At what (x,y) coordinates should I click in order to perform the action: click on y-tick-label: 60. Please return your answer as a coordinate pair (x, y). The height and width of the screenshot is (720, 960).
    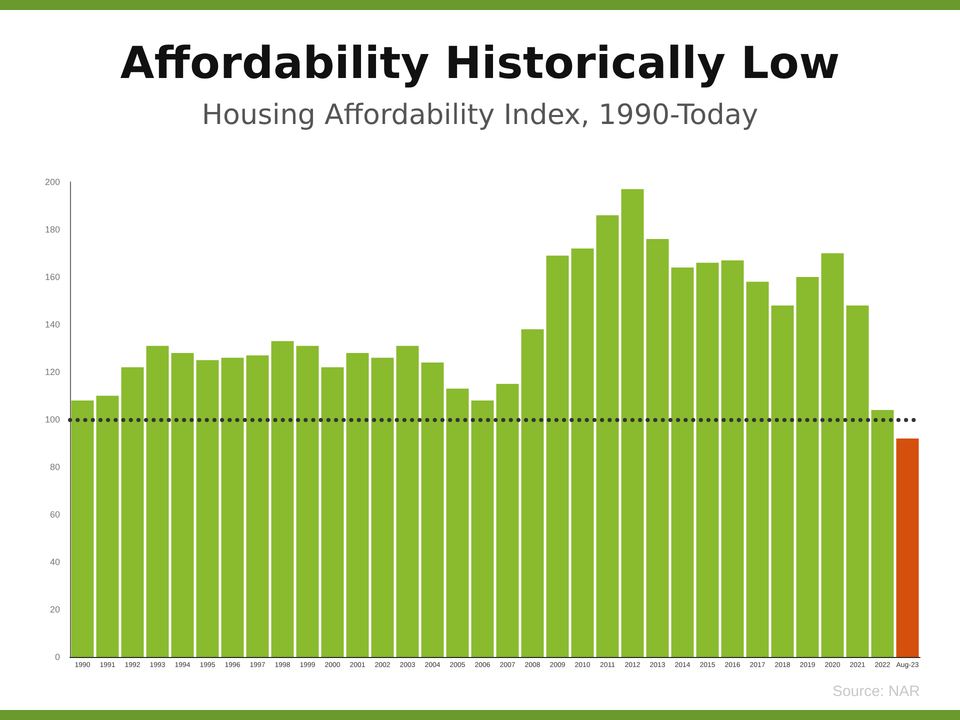
    Looking at the image, I should click on (55, 515).